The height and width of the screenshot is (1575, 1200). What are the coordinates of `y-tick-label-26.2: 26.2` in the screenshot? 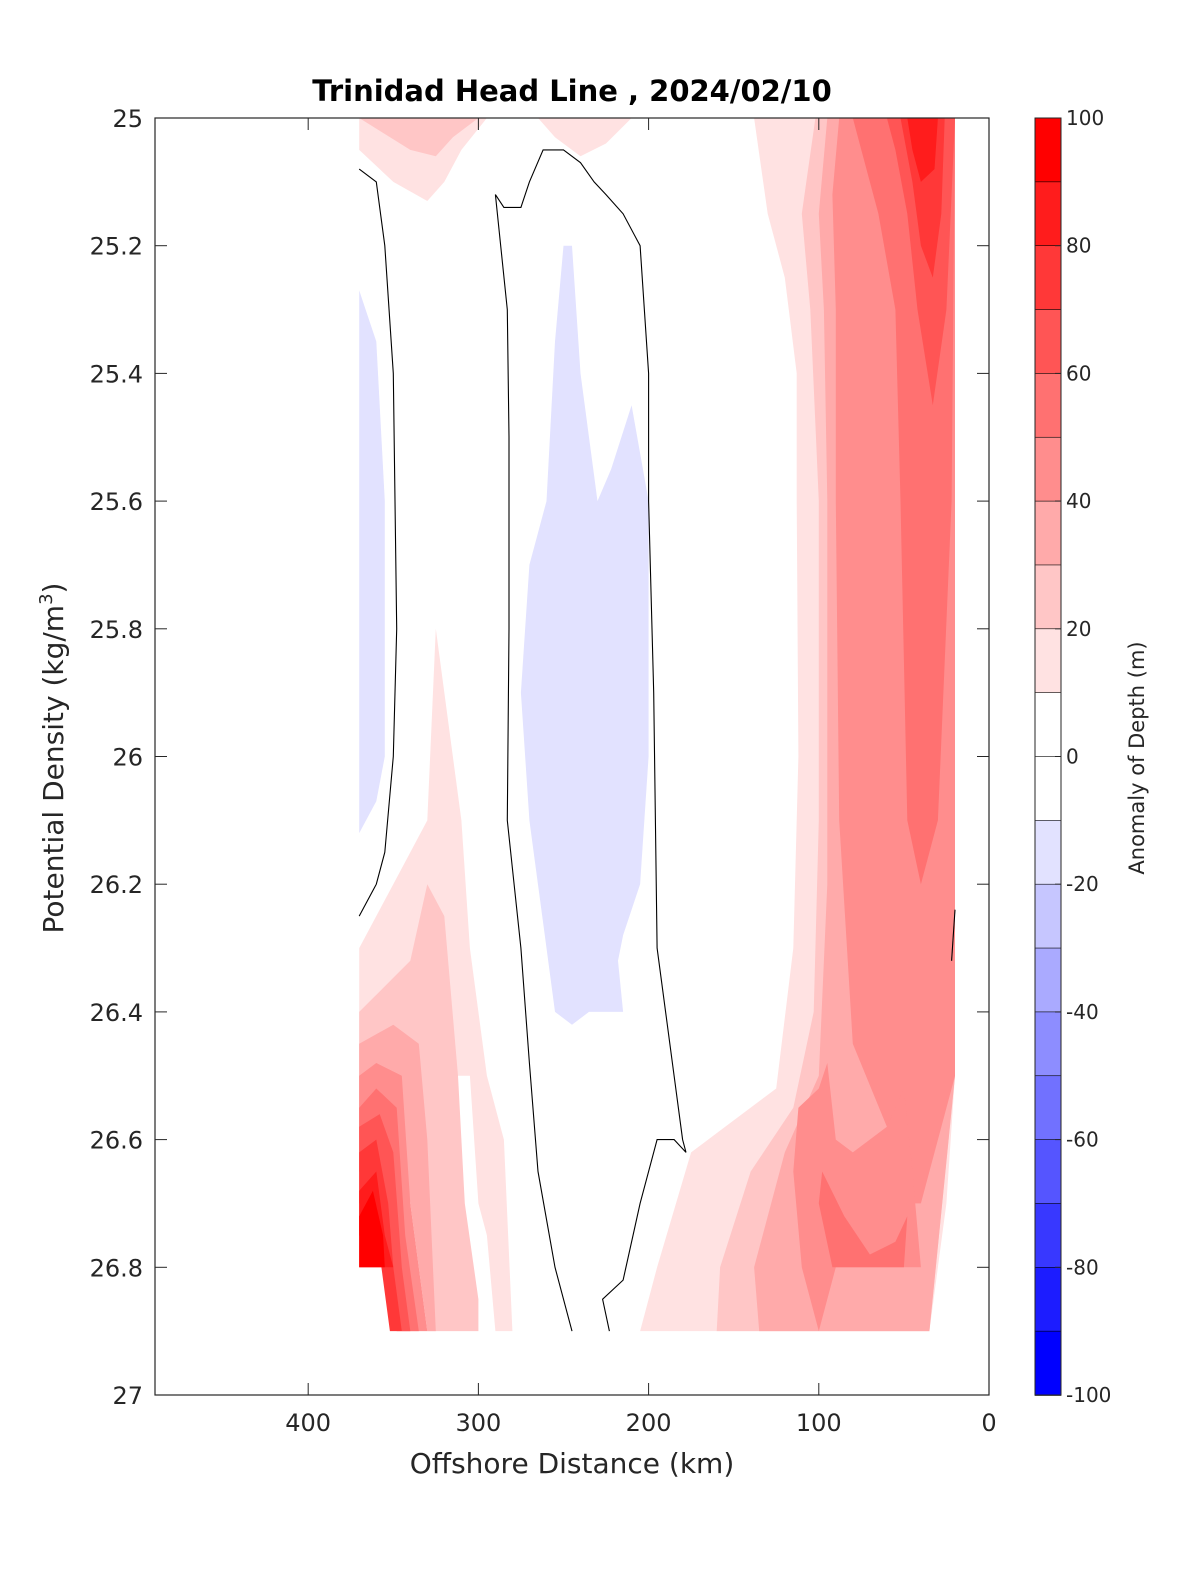 It's located at (116, 885).